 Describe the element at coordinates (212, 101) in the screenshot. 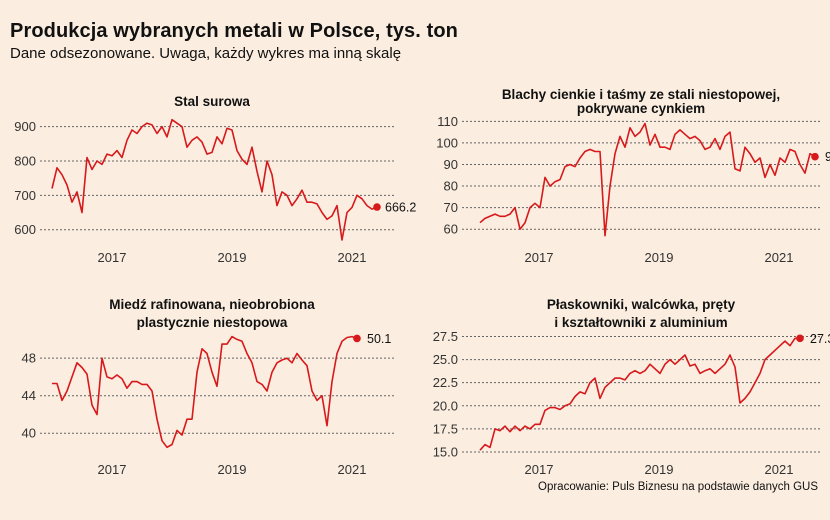

I see `panel-title: Stal surowa` at that location.